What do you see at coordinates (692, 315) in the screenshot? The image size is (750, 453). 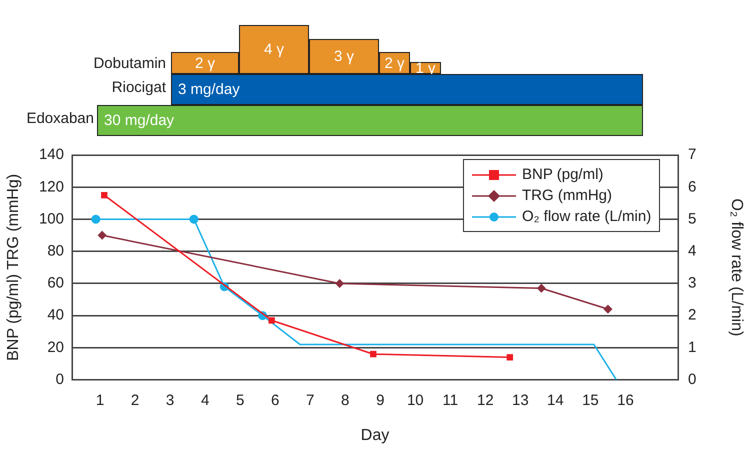 I see `y2-tick-label: 2` at bounding box center [692, 315].